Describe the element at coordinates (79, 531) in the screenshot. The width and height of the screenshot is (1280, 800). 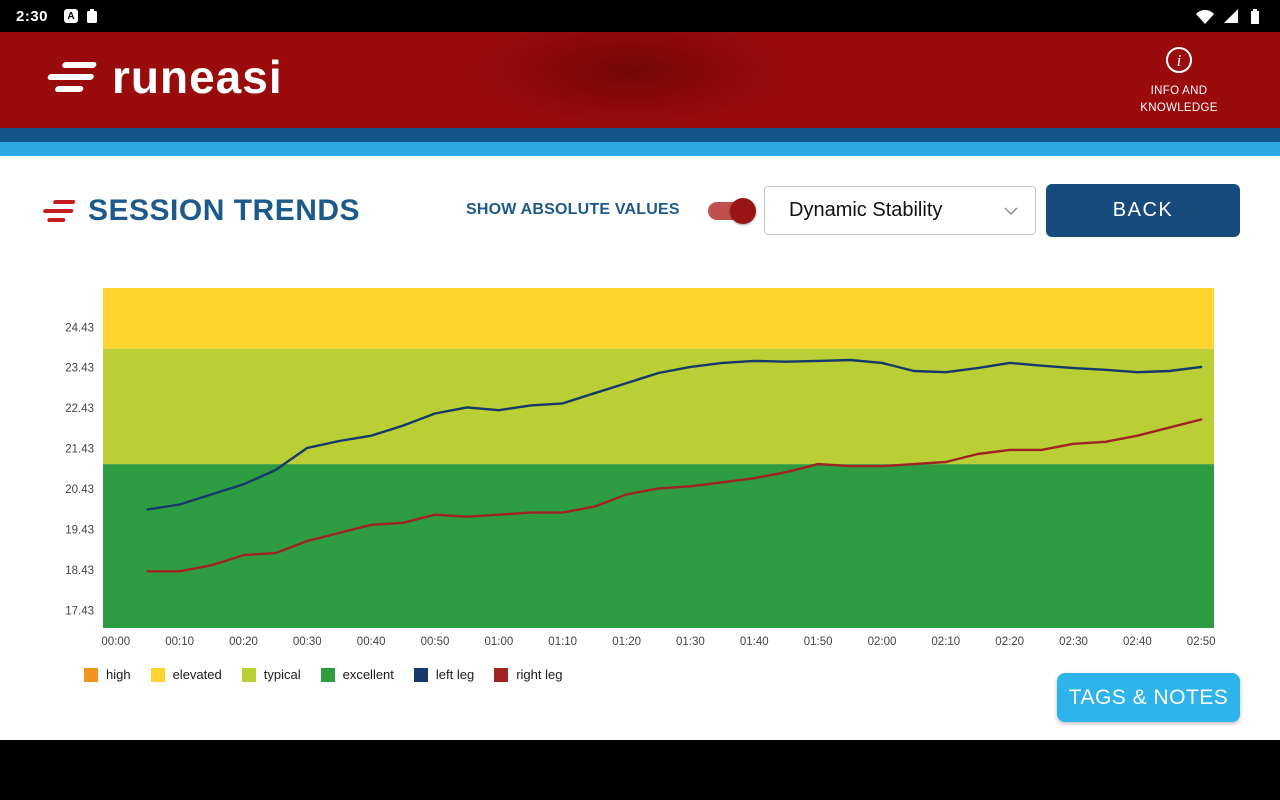
I see `svg-text: 19.43` at that location.